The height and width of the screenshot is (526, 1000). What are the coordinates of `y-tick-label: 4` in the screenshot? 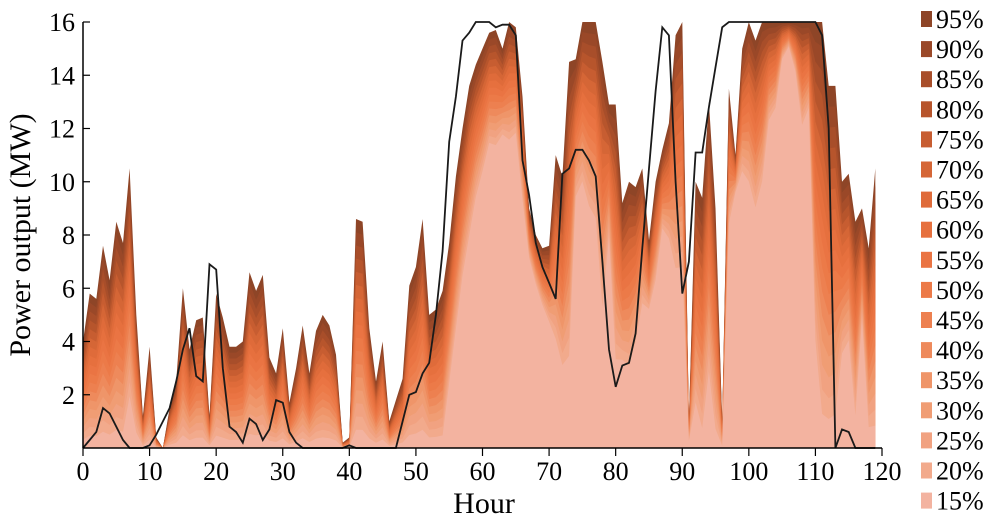 It's located at (68, 342).